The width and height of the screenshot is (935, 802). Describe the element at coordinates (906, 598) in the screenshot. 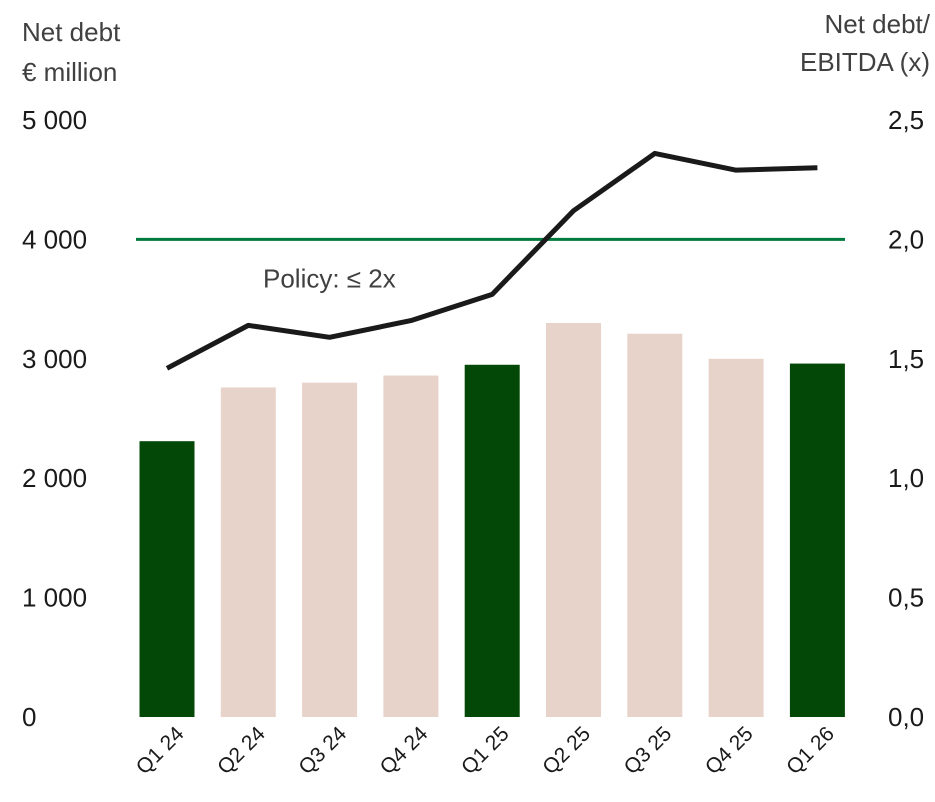

I see `right-tick-label: 0,5` at that location.